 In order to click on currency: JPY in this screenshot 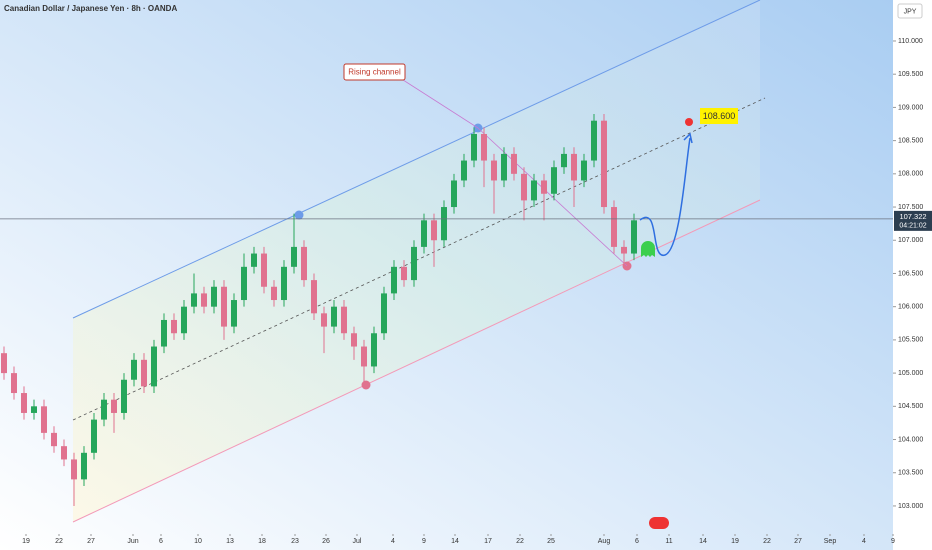, I will do `click(910, 11)`.